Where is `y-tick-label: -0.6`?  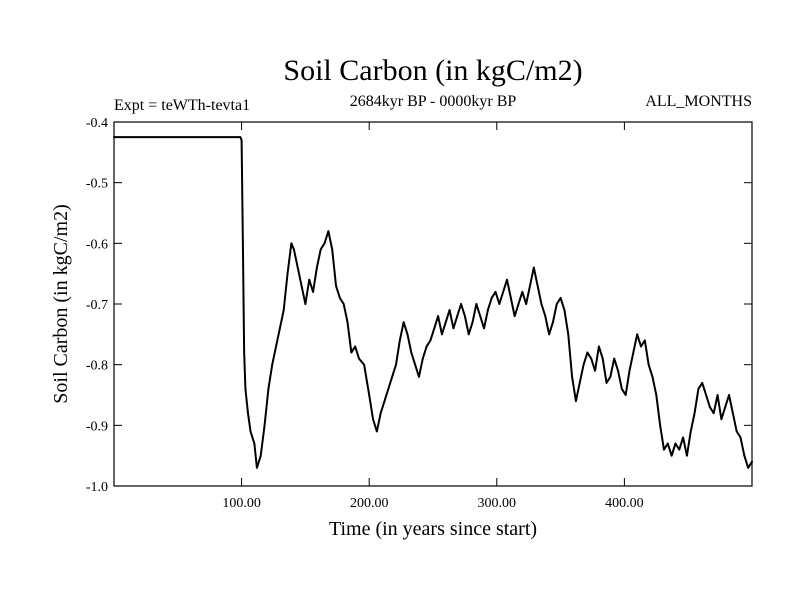
y-tick-label: -0.6 is located at coordinates (97, 244).